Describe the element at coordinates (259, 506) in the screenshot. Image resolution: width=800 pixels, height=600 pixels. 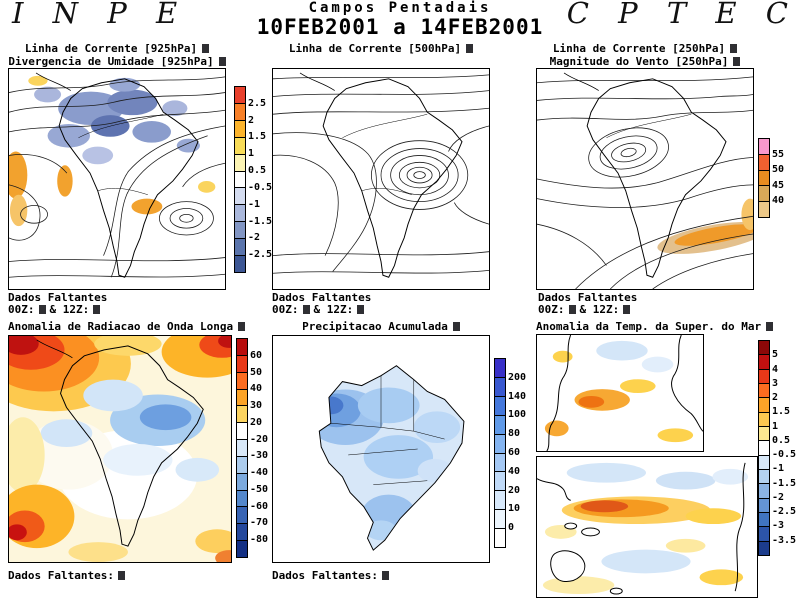
I see `colorbar-tick-label: -60` at that location.